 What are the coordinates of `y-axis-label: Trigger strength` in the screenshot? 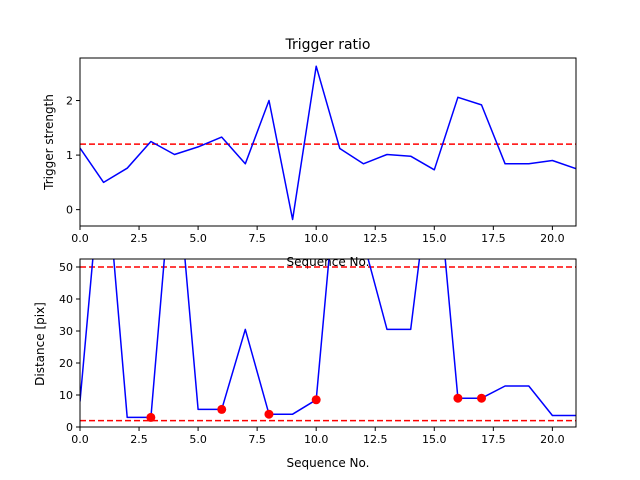 It's located at (49, 142).